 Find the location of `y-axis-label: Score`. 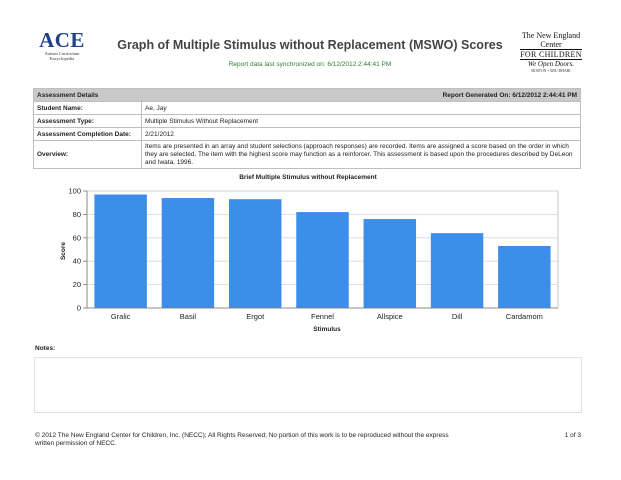

y-axis-label: Score is located at coordinates (63, 251).